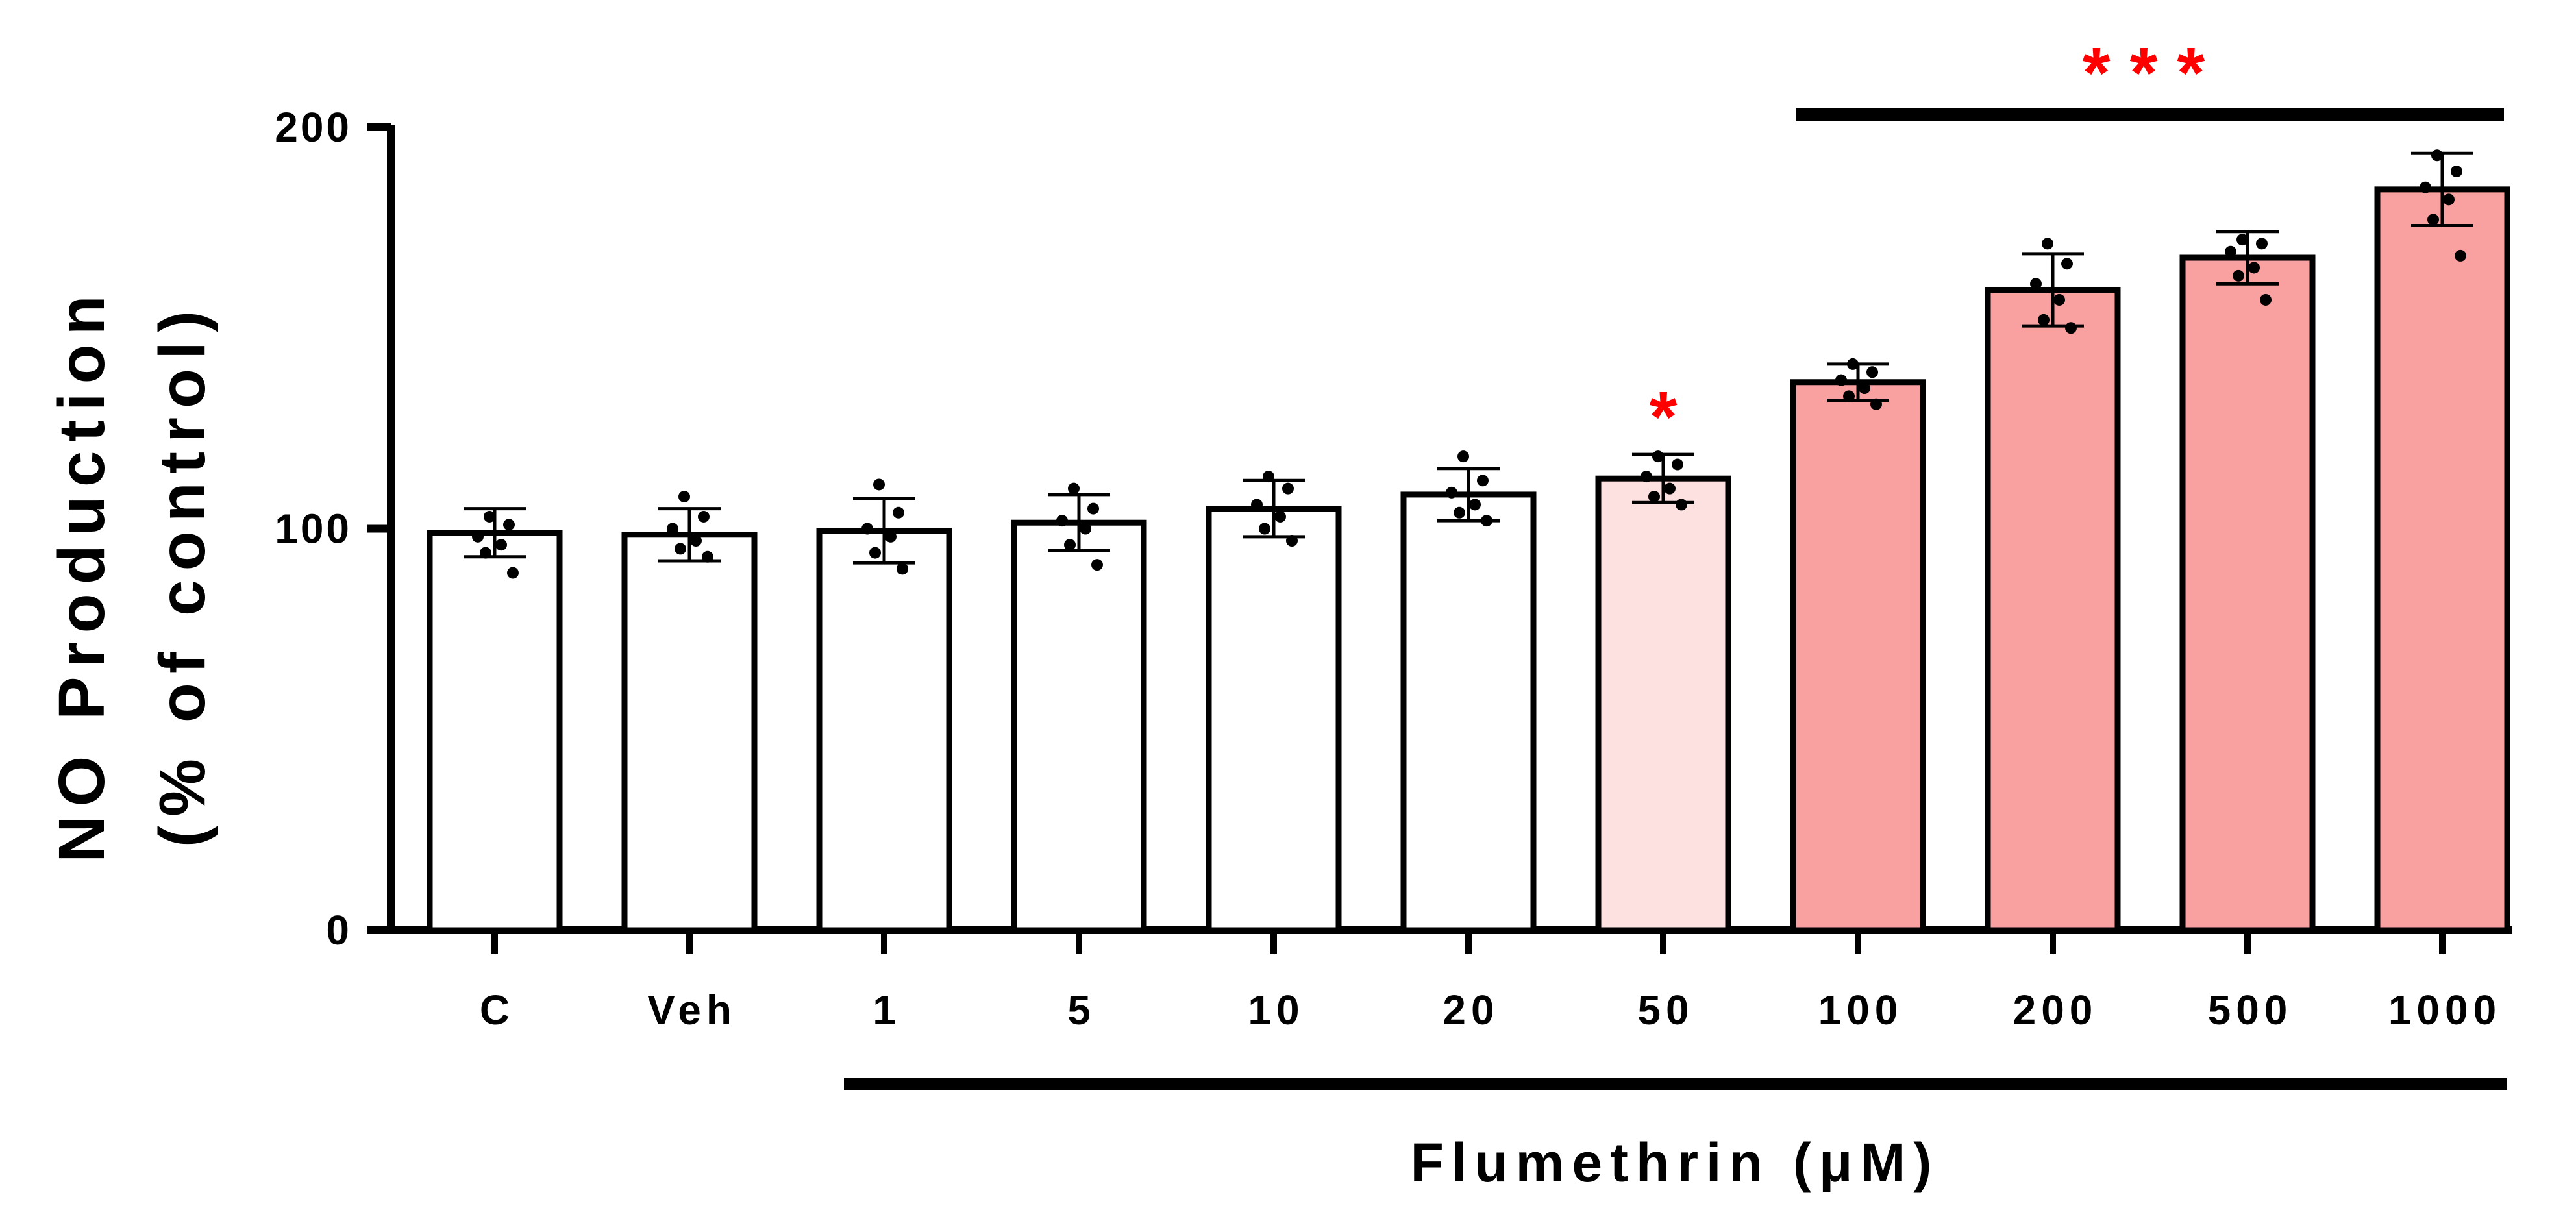  What do you see at coordinates (692, 1010) in the screenshot?
I see `x-tick-label: Veh` at bounding box center [692, 1010].